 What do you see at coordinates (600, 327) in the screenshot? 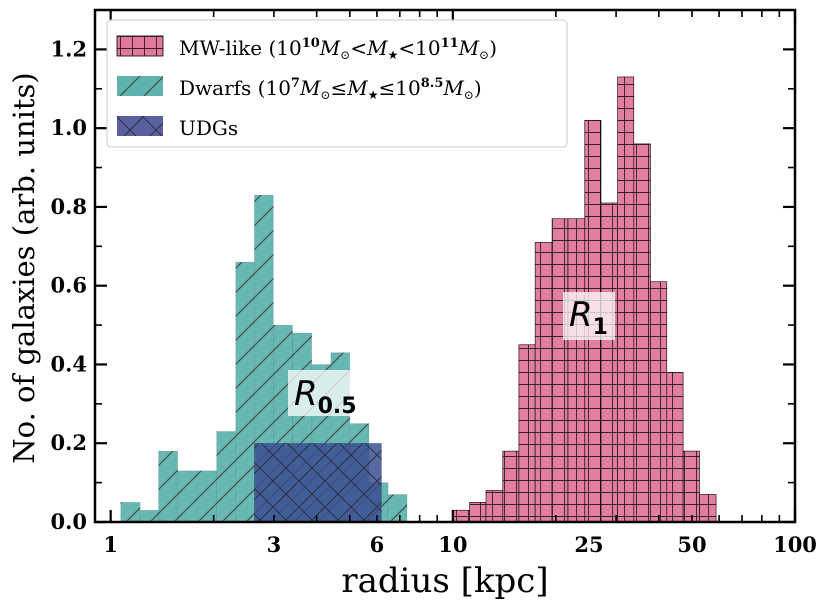
I see `annotation-r-one-sub: 1` at bounding box center [600, 327].